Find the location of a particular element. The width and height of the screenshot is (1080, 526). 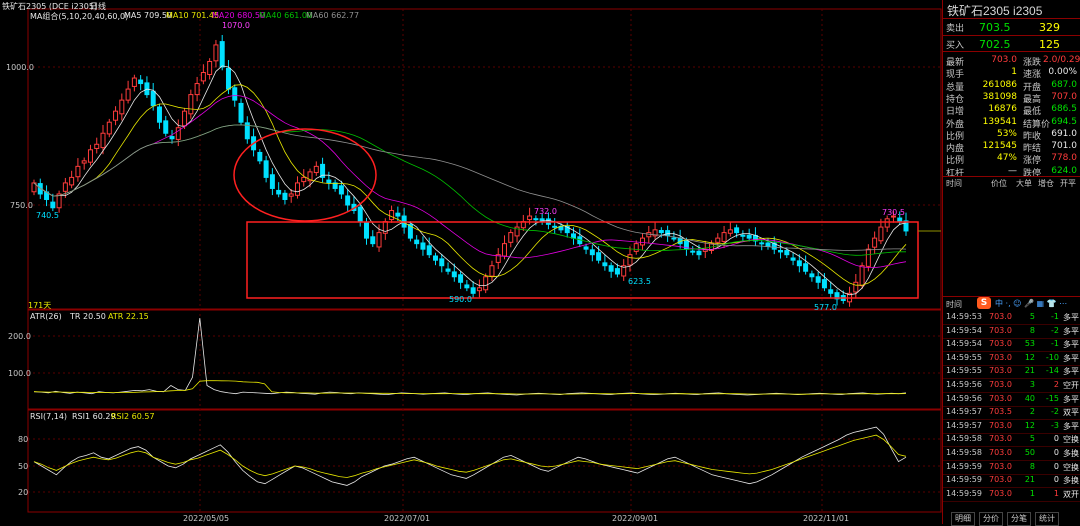

low-left-label: 740.5 is located at coordinates (47, 215).